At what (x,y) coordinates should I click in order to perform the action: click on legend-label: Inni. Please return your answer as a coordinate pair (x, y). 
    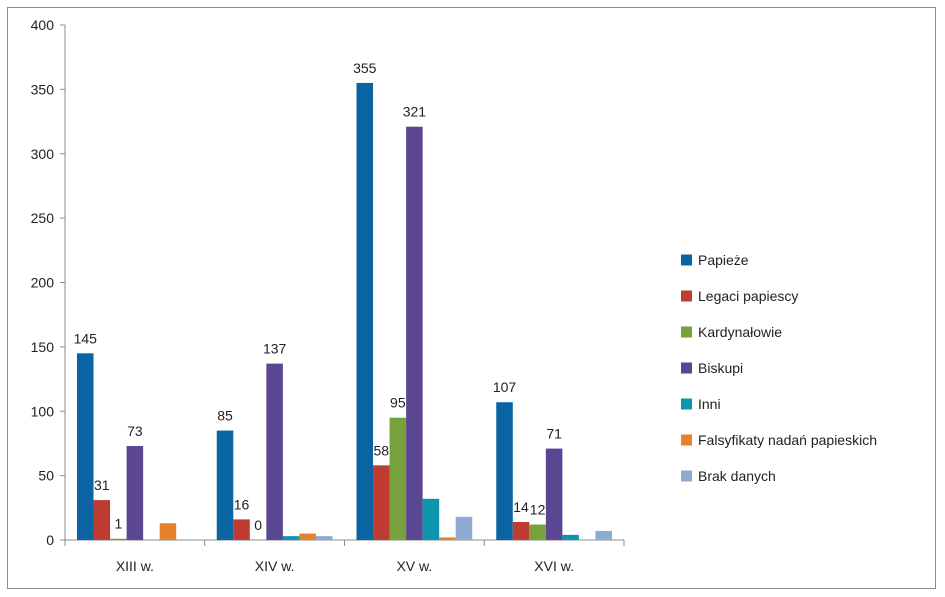
    Looking at the image, I should click on (709, 404).